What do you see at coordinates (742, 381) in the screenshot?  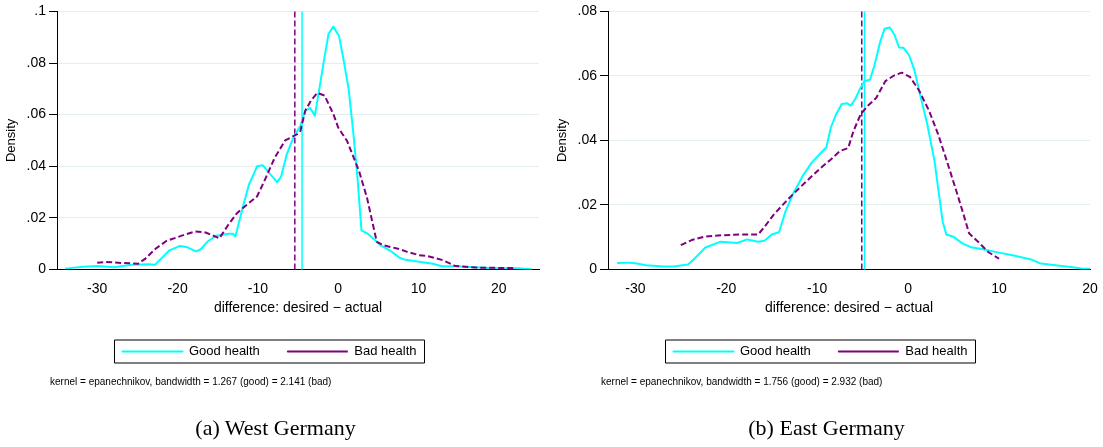 I see `text: kernel = epanechnikov, bandwidth = 1.756 (good) = 2.932 (bad)` at bounding box center [742, 381].